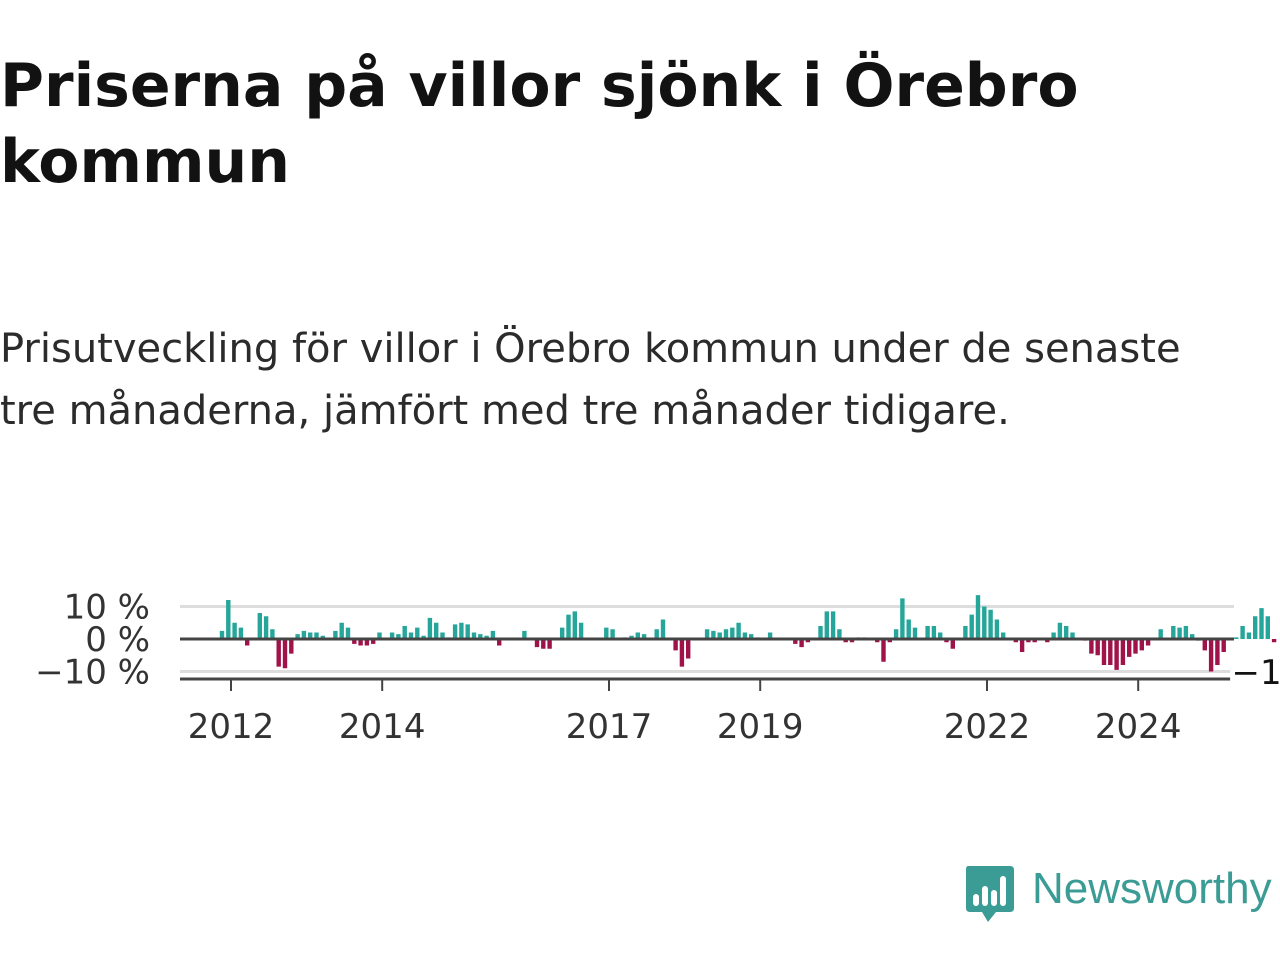  I want to click on y-tick-label: −10 %, so click(92, 673).